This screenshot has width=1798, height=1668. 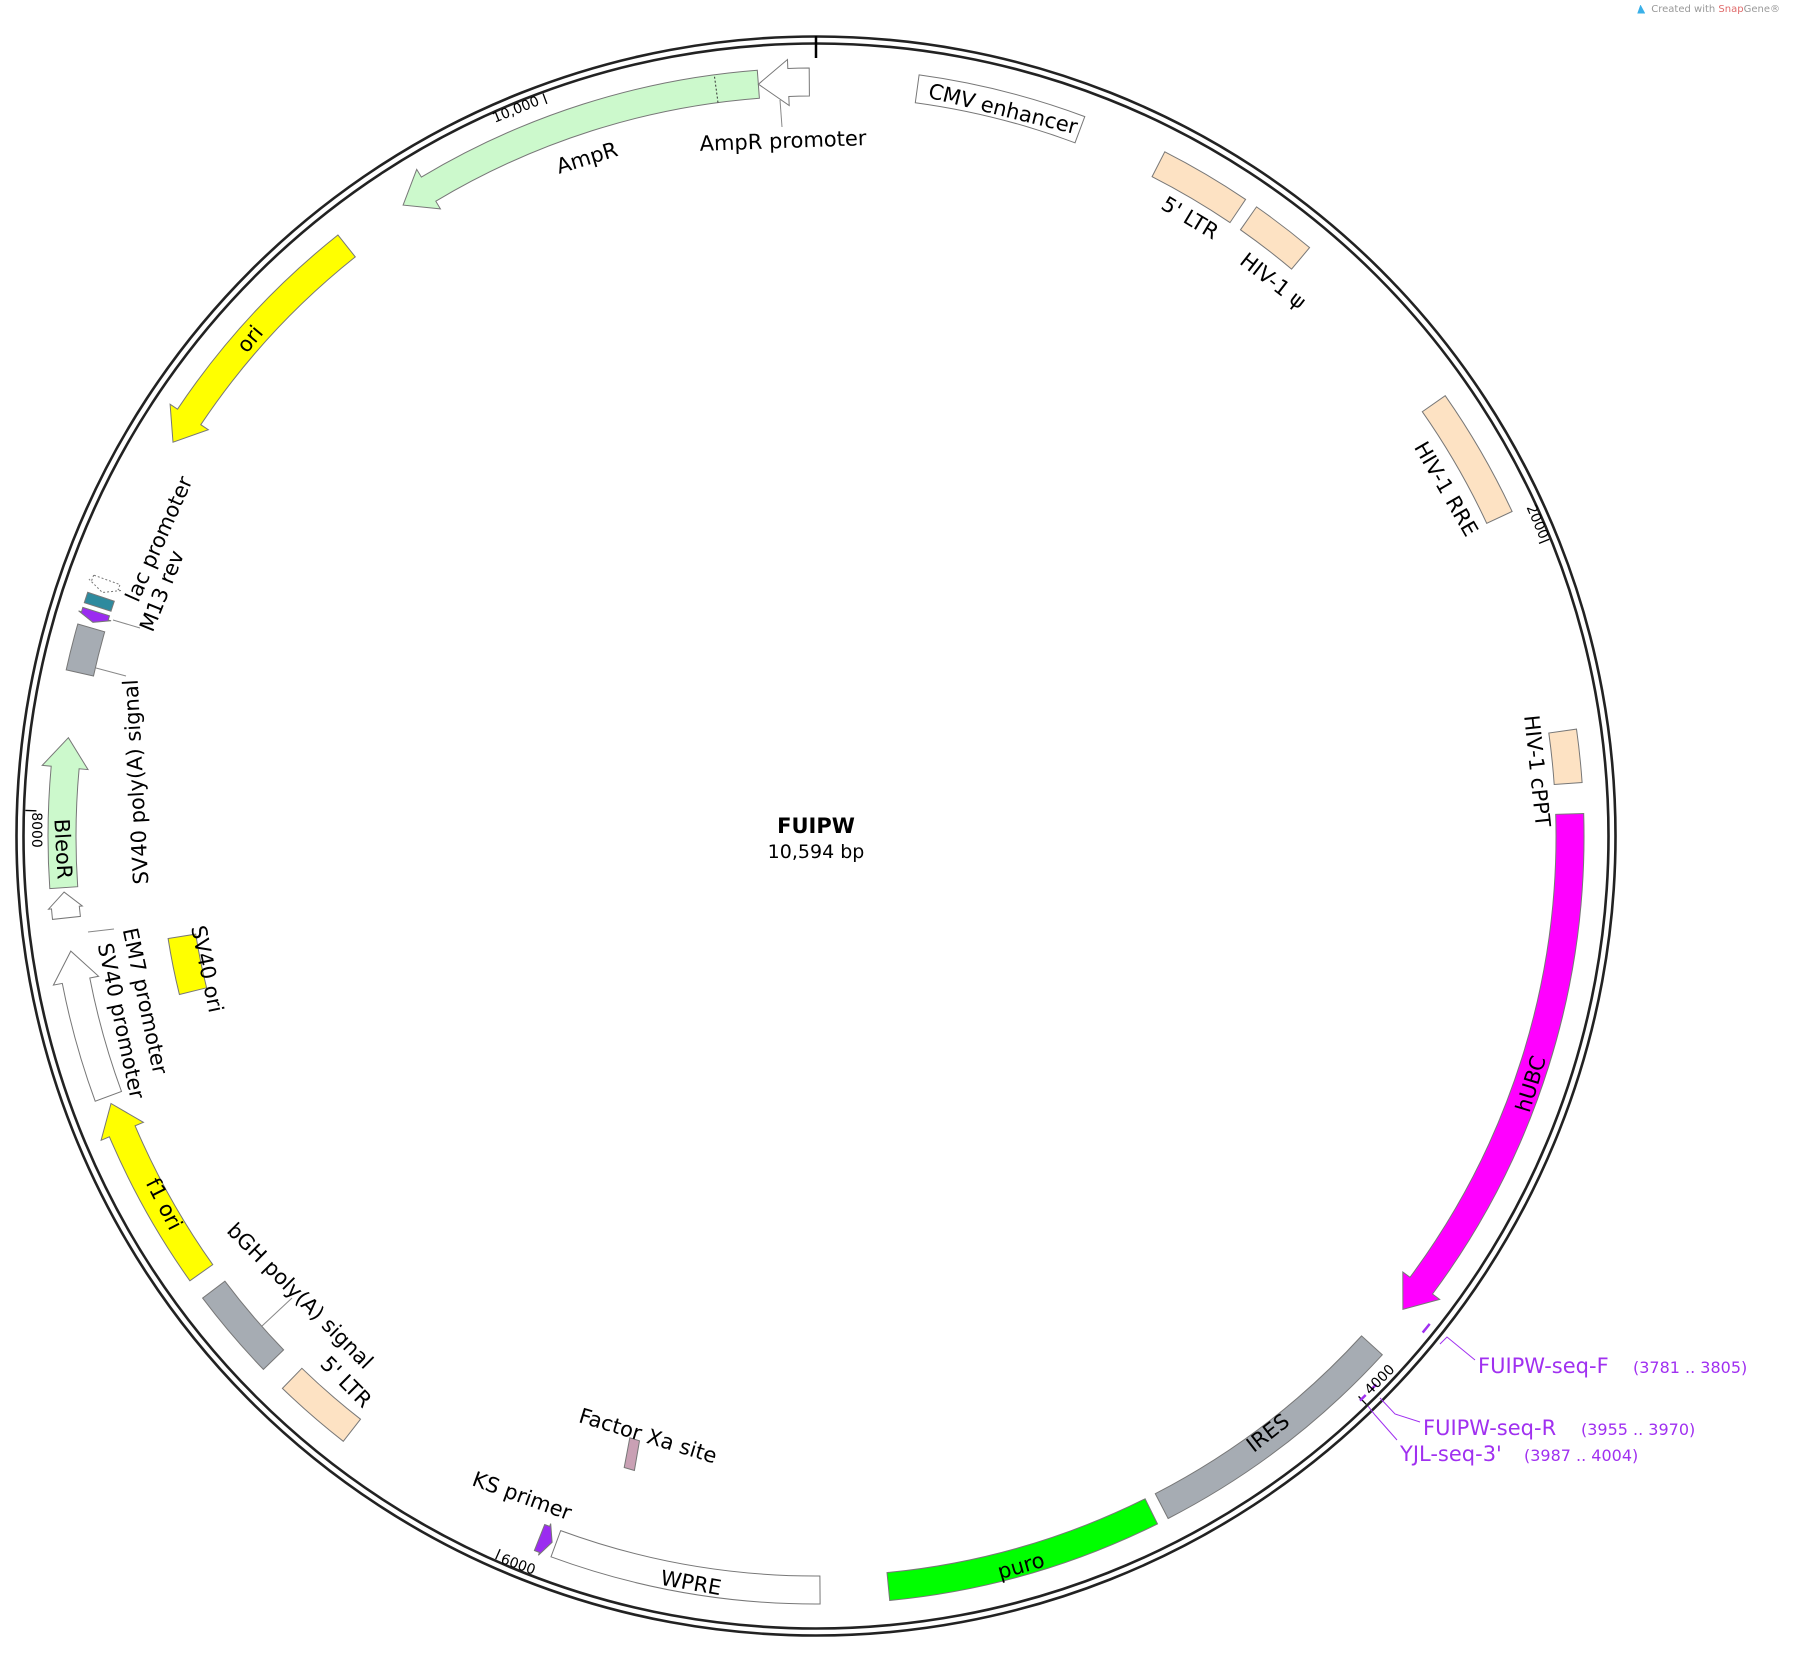 What do you see at coordinates (1489, 1428) in the screenshot?
I see `primer-label-fuipw-seq-r: FUIPW-seq-R` at bounding box center [1489, 1428].